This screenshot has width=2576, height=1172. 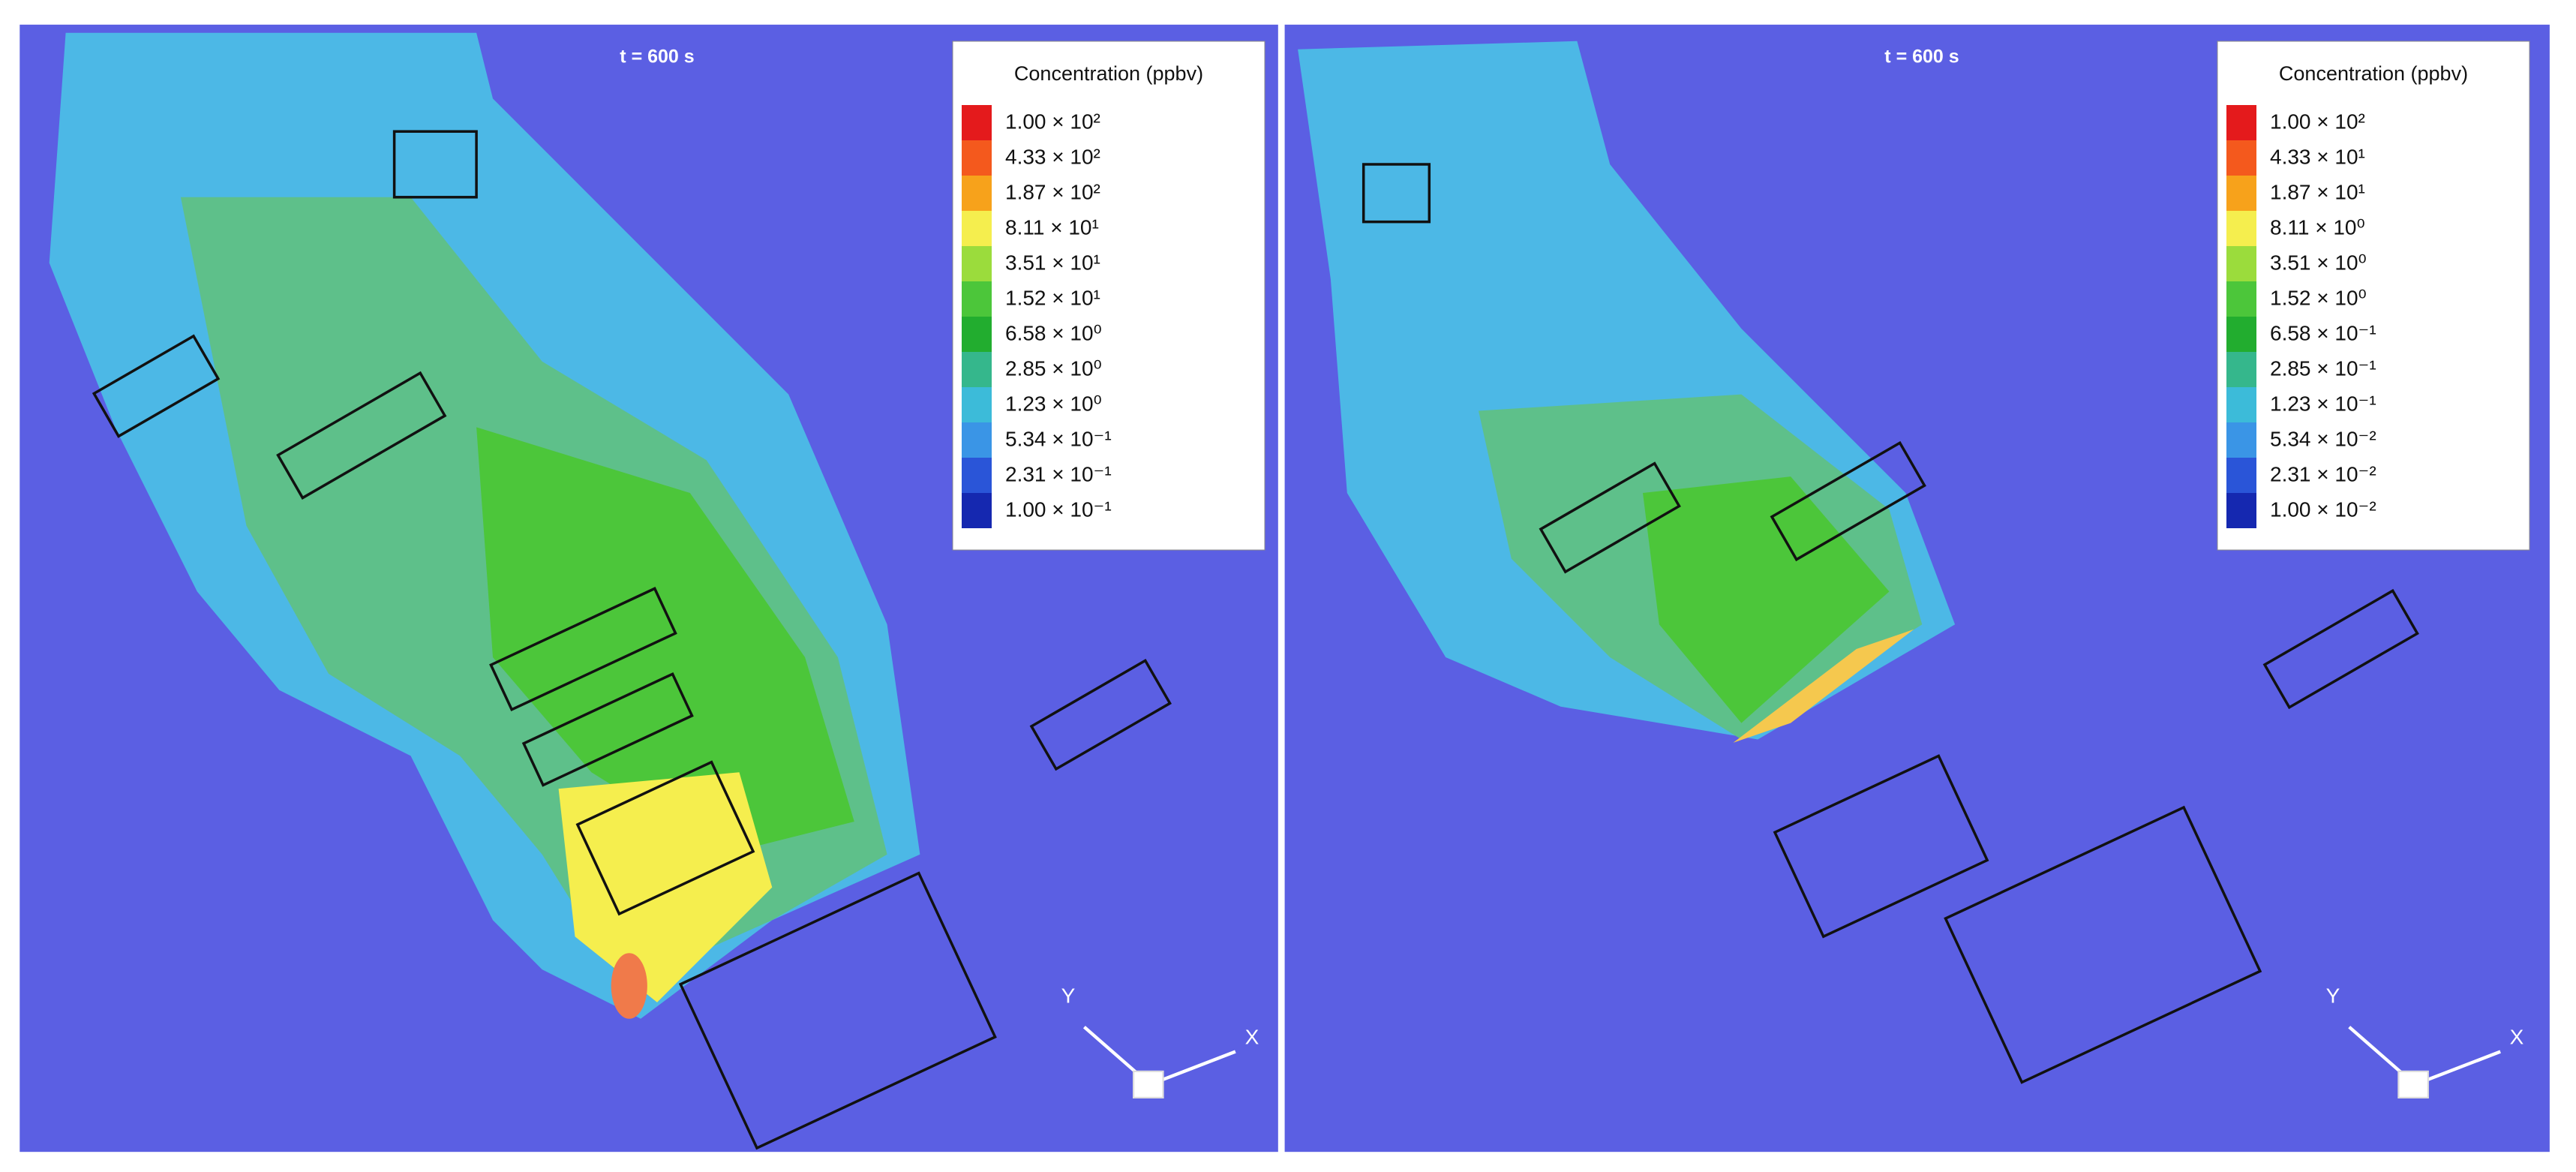 What do you see at coordinates (2323, 368) in the screenshot?
I see `legend-label: 2.85 × 10⁻¹` at bounding box center [2323, 368].